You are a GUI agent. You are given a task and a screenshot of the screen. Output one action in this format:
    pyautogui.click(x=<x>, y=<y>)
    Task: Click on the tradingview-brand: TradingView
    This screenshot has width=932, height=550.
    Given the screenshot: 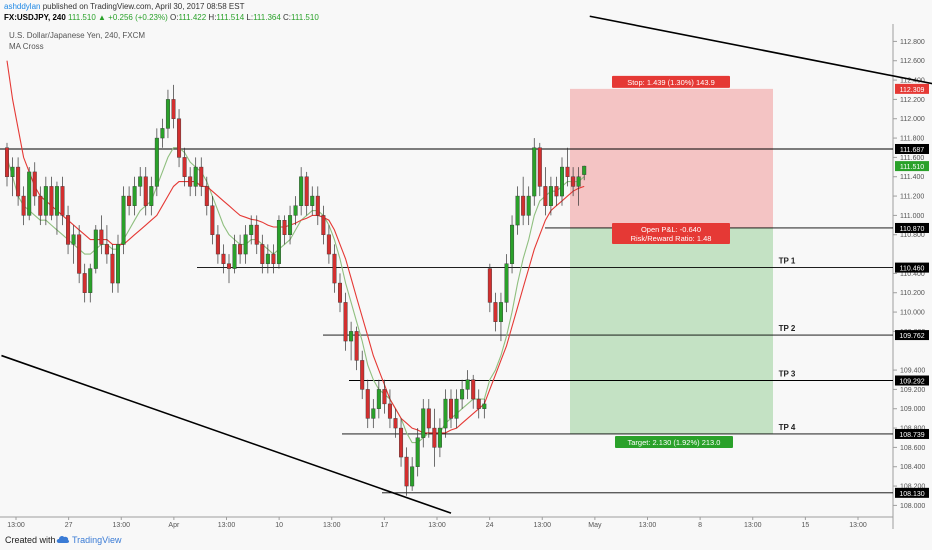 What is the action you would take?
    pyautogui.click(x=97, y=540)
    